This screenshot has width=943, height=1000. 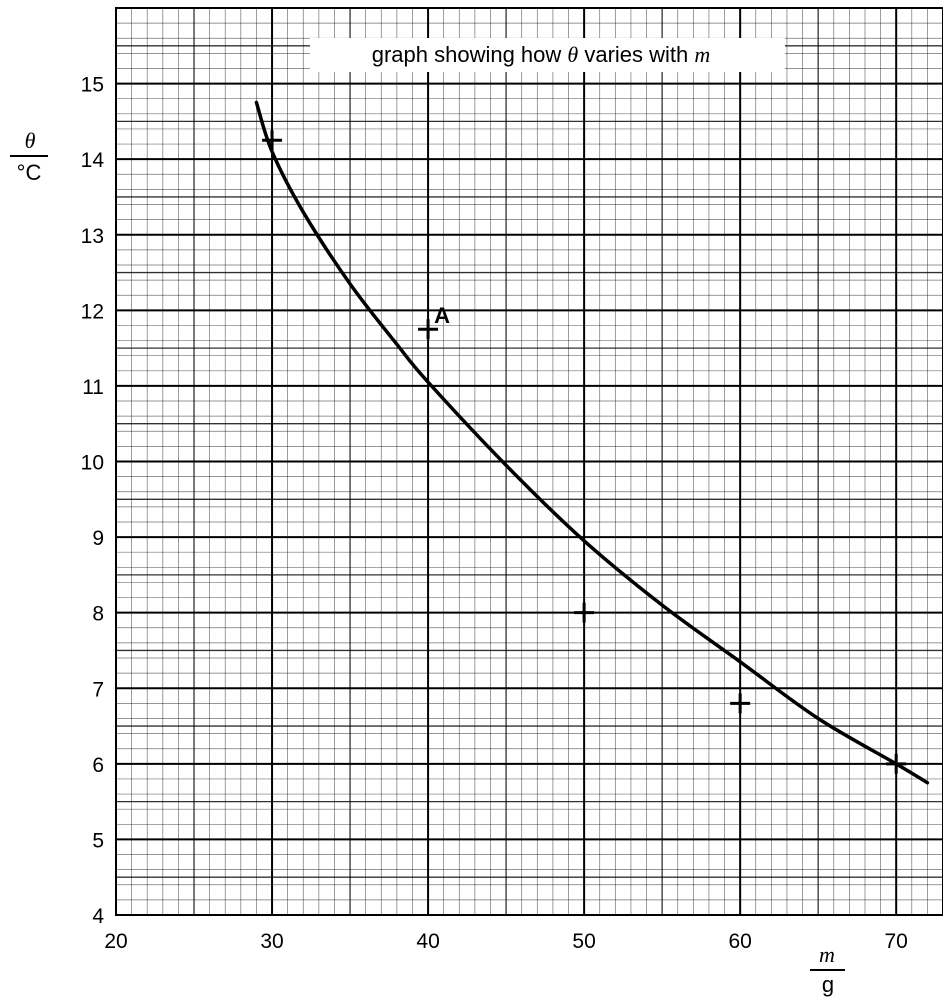 I want to click on x-tick-label: 50, so click(x=583, y=941).